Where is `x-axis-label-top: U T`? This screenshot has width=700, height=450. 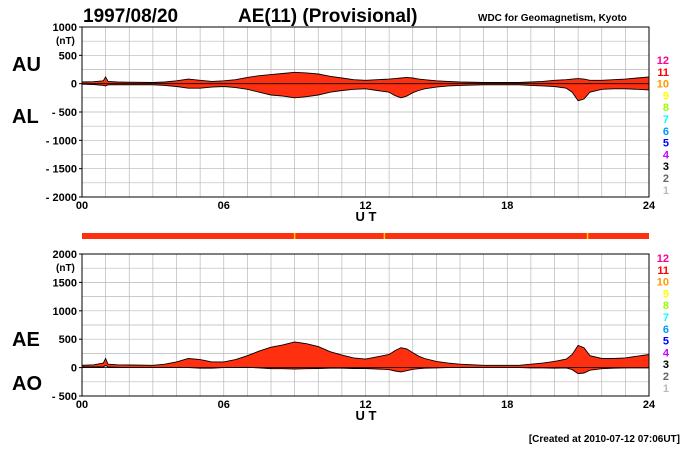 x-axis-label-top: U T is located at coordinates (366, 216).